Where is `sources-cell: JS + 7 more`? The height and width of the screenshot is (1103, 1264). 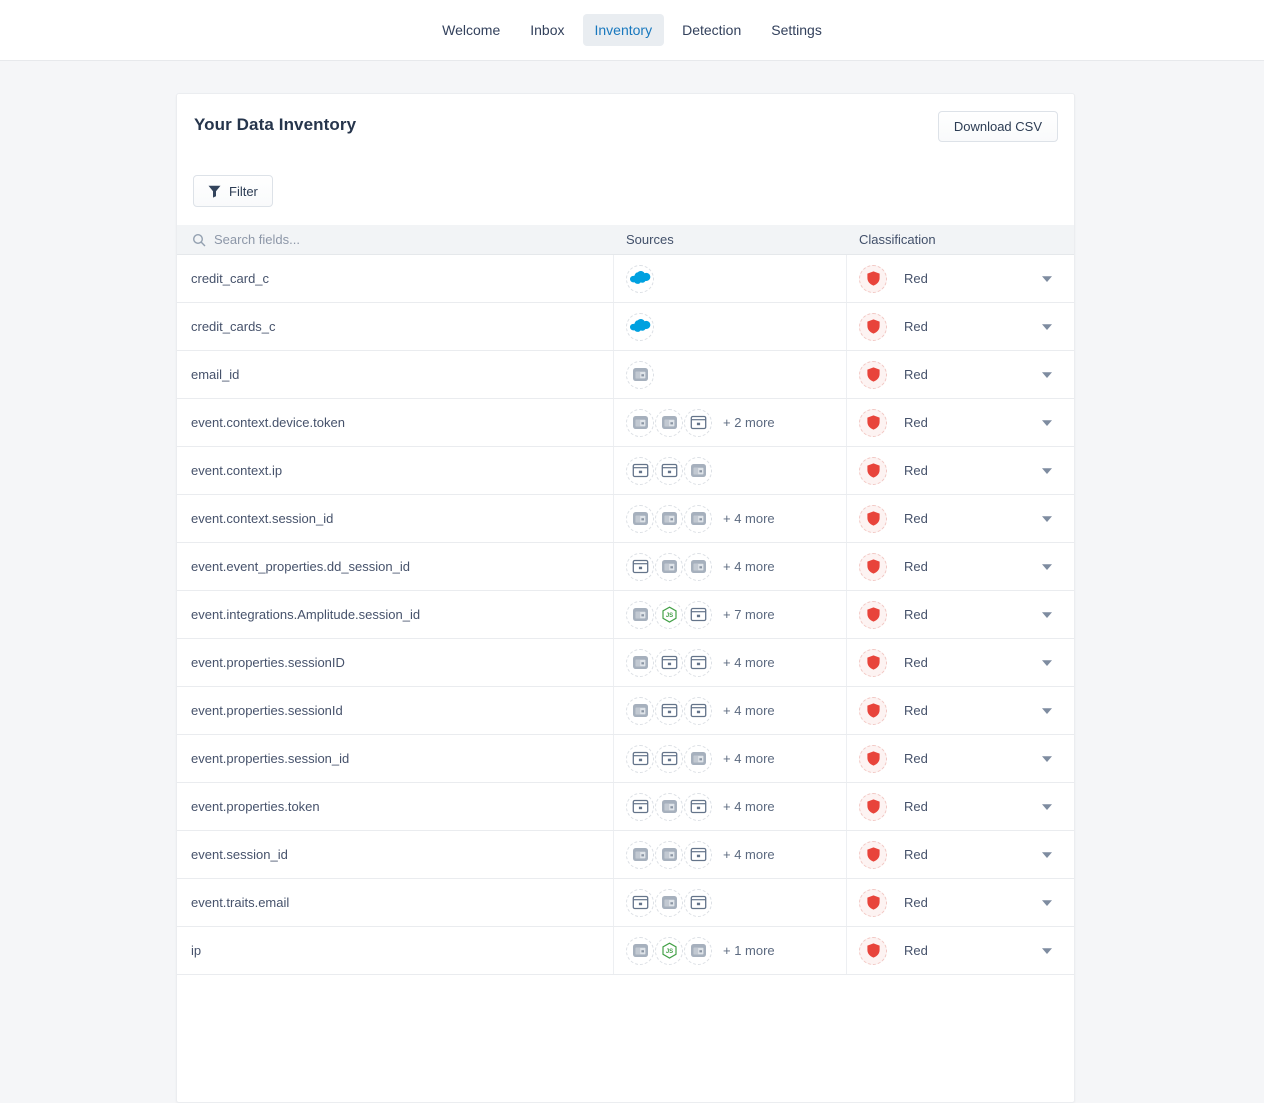
sources-cell: JS + 7 more is located at coordinates (729, 614).